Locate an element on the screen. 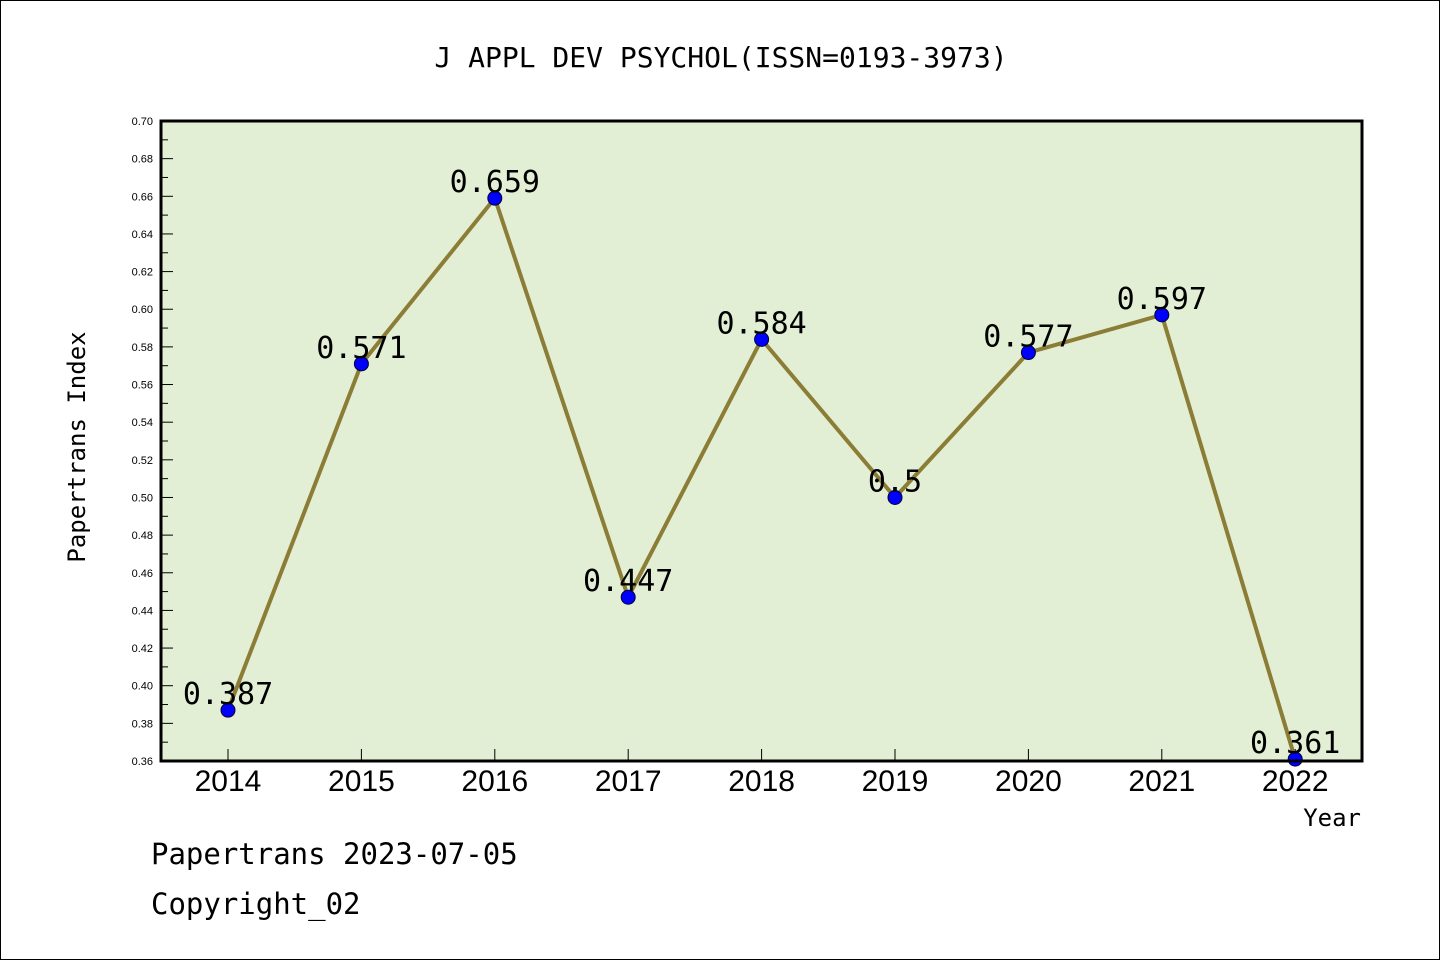 Image resolution: width=1440 pixels, height=960 pixels. x-axis-ticks: 2014 2015 2016 2017 2018 2019 2020 2021 2022 is located at coordinates (762, 773).